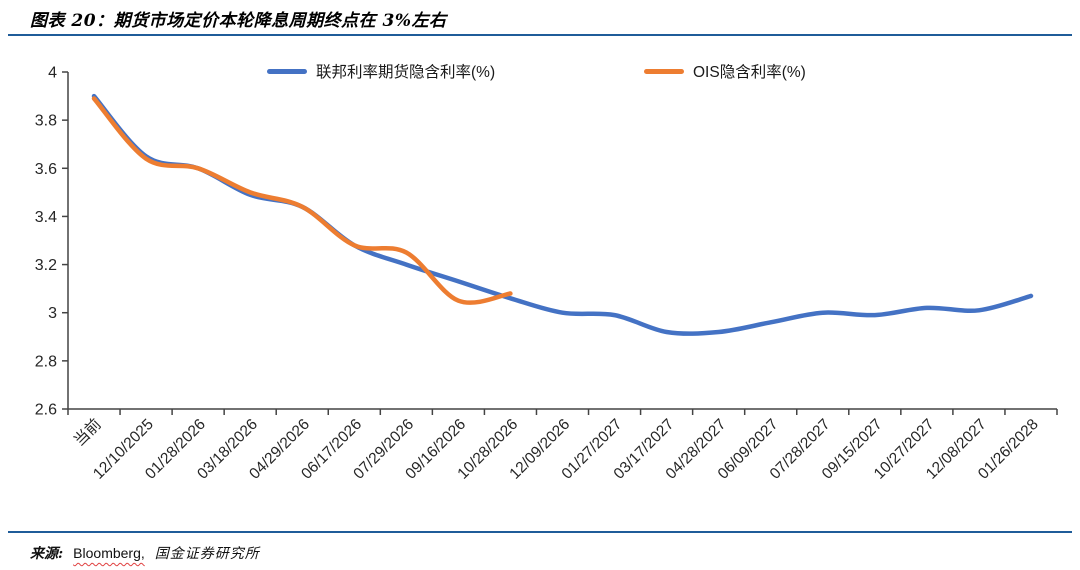 The image size is (1080, 570). I want to click on y-axis-tick-label: 3, so click(52, 313).